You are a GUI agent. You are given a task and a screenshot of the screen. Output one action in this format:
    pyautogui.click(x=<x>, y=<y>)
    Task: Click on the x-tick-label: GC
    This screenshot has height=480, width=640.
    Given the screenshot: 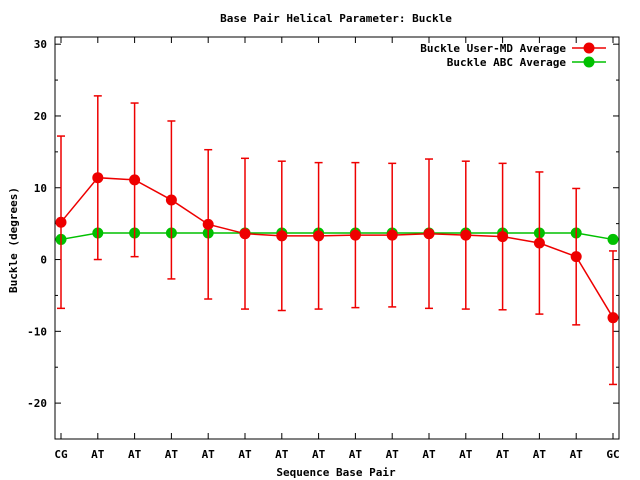 What is the action you would take?
    pyautogui.click(x=612, y=454)
    